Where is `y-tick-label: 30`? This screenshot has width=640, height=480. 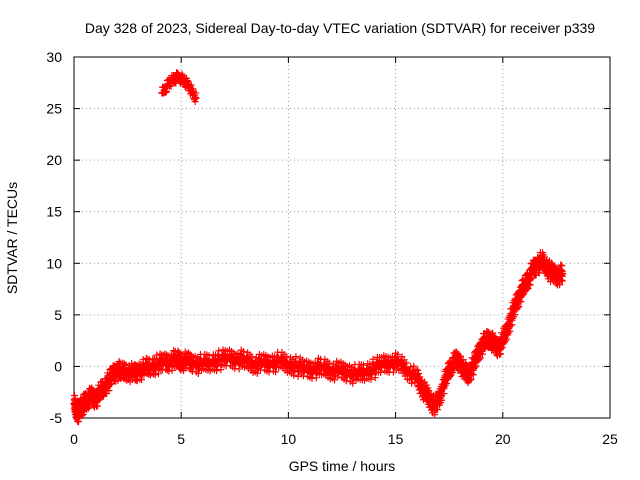 y-tick-label: 30 is located at coordinates (54, 57).